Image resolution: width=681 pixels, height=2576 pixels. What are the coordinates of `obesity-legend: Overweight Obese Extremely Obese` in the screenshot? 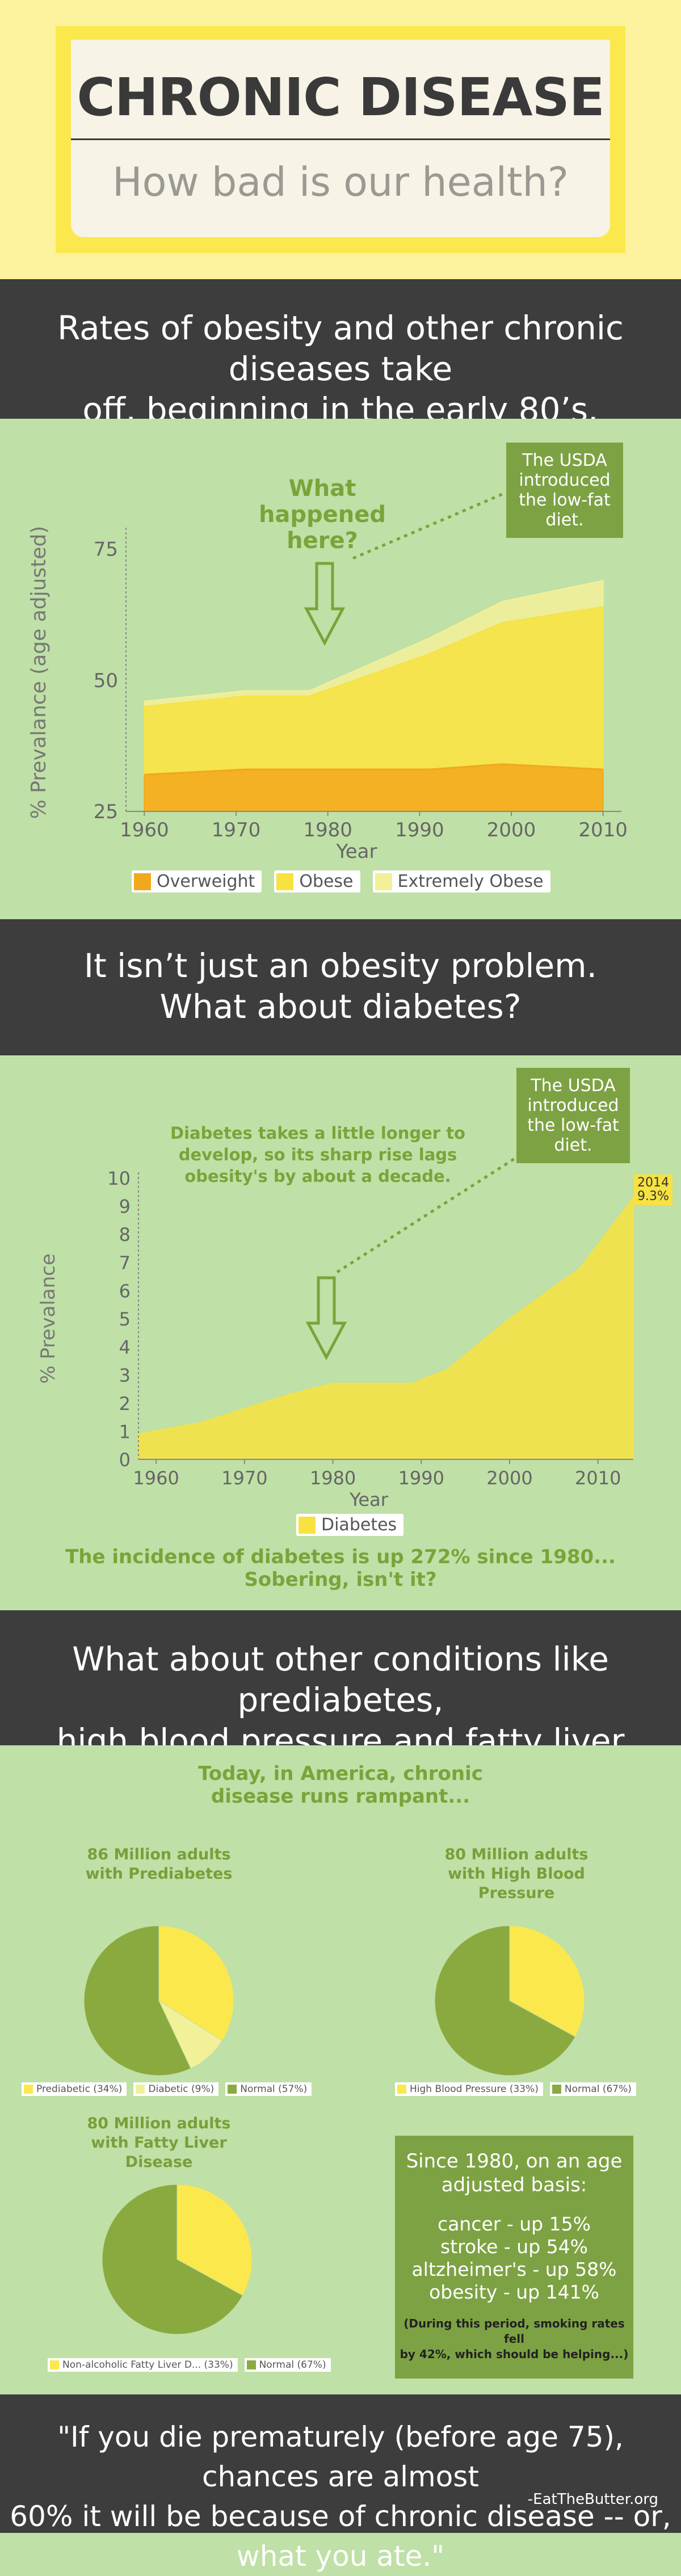 It's located at (341, 881).